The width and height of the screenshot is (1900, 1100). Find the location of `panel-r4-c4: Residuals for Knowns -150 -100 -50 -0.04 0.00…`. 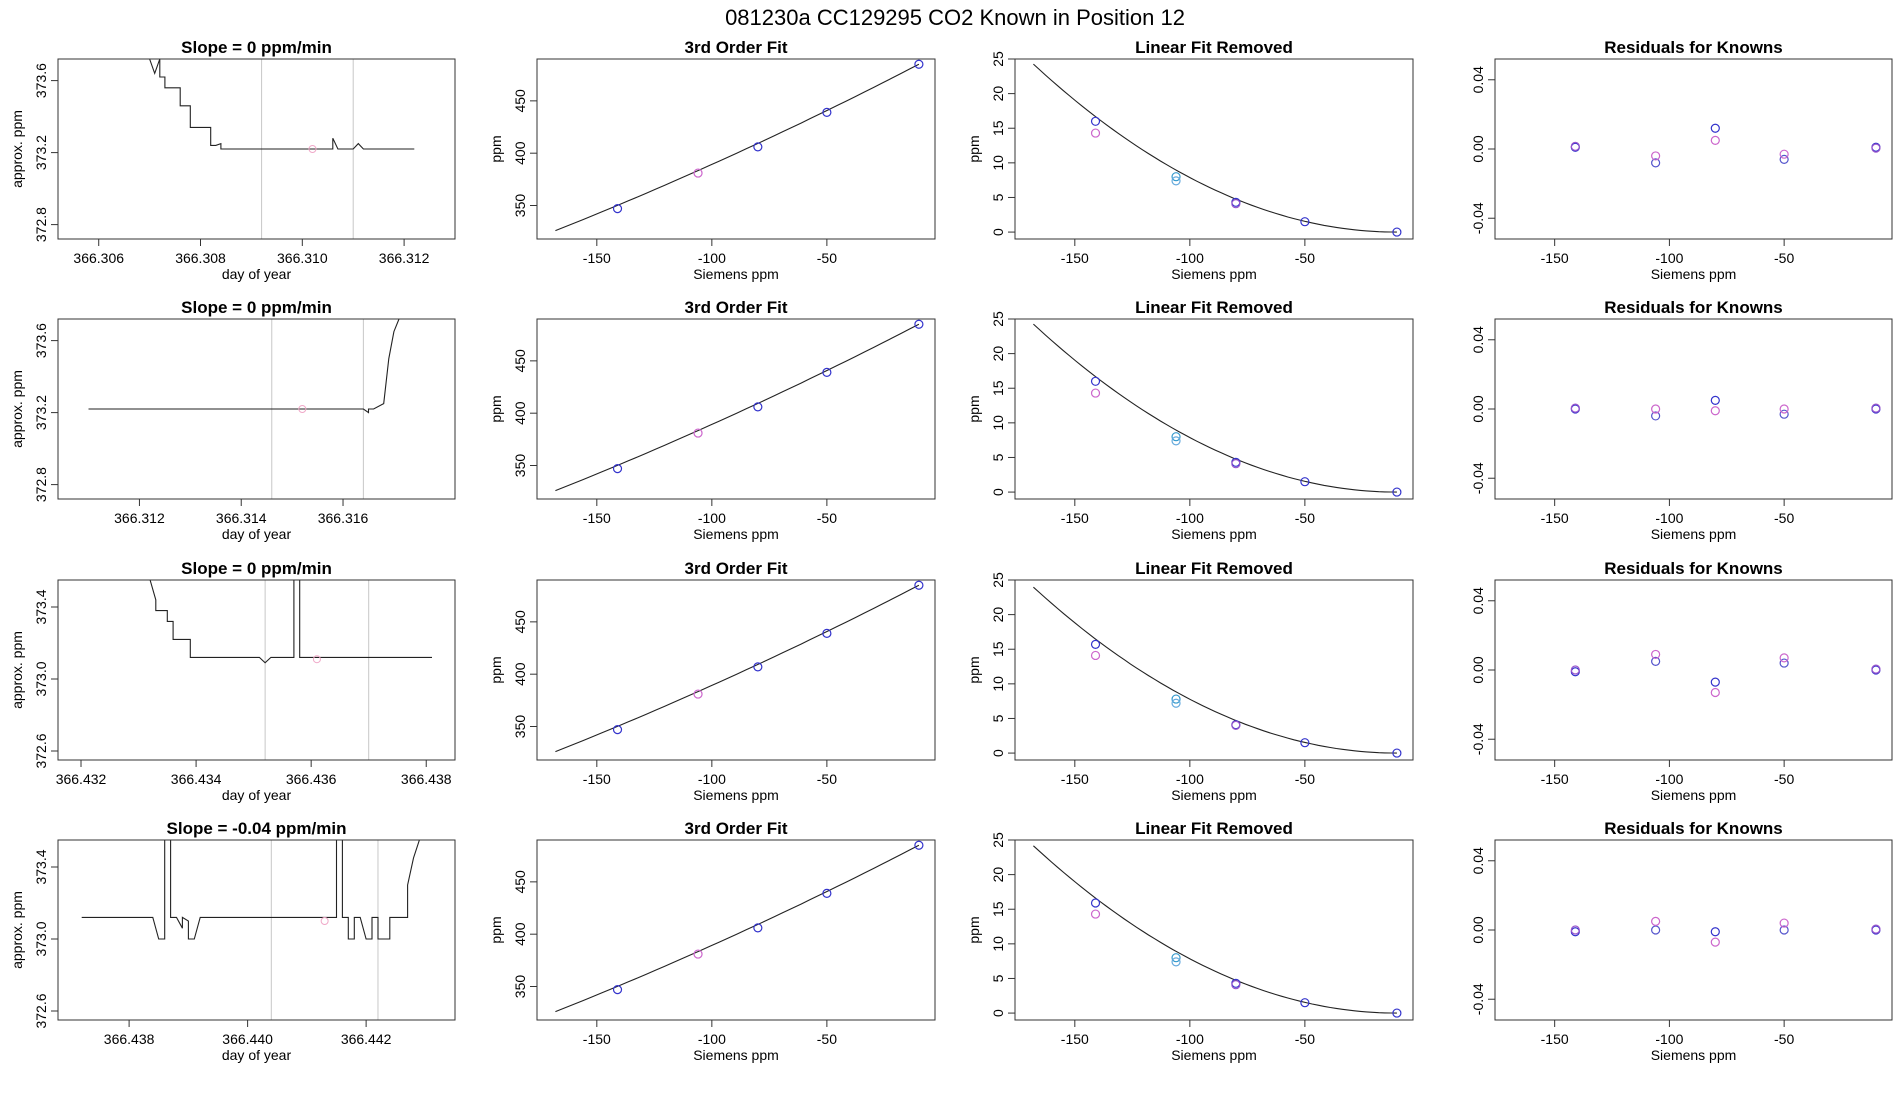

panel-r4-c4: Residuals for Knowns -150 -100 -50 -0.04 0.00… is located at coordinates (1681, 941).